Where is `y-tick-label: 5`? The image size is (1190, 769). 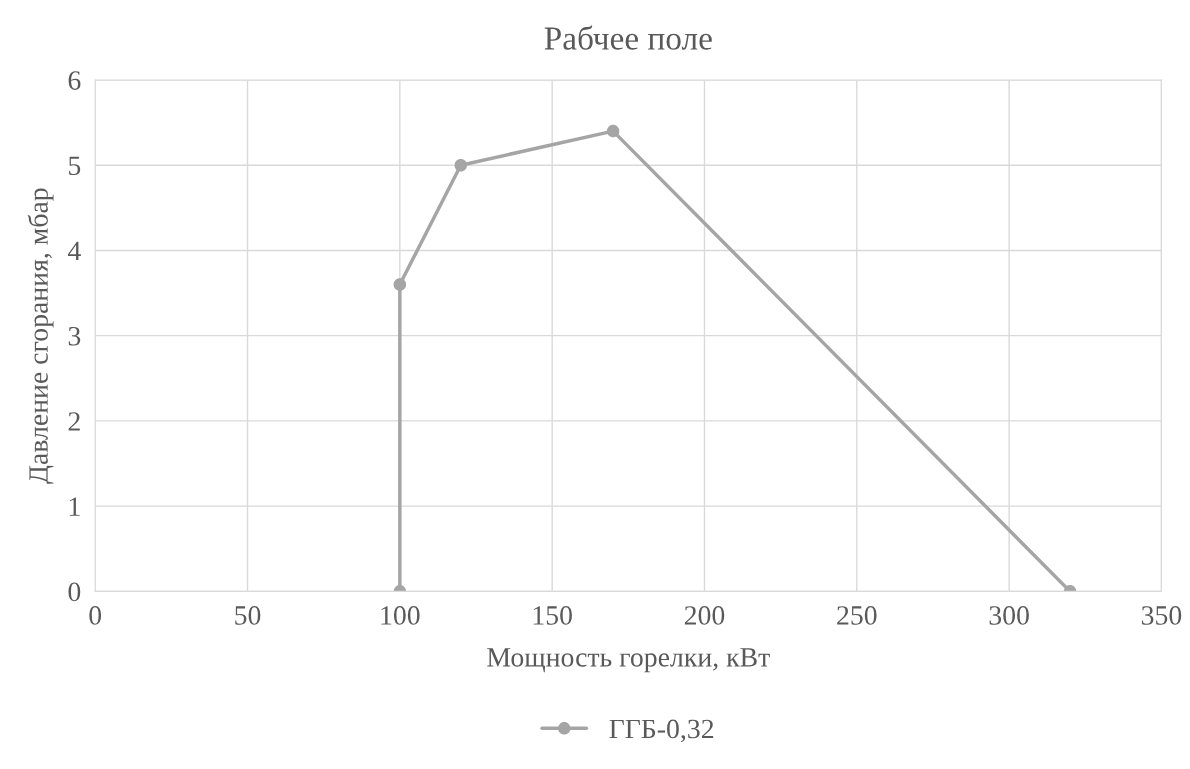
y-tick-label: 5 is located at coordinates (75, 166).